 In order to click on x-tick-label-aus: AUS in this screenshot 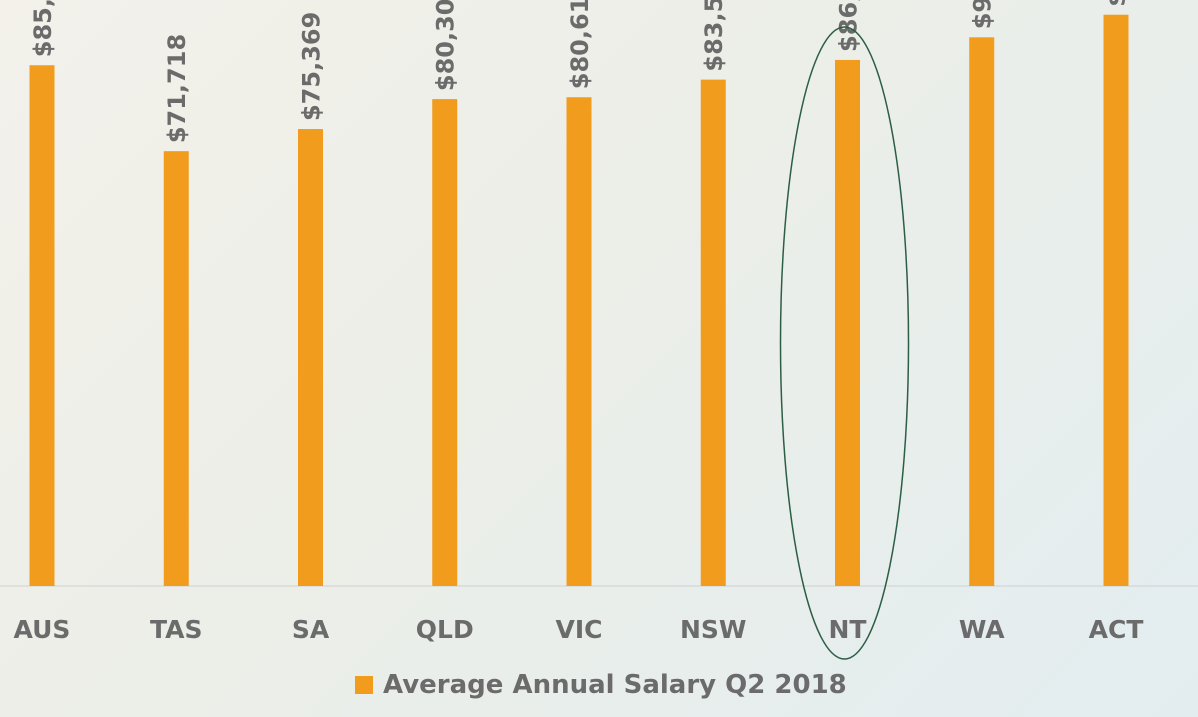, I will do `click(42, 629)`.